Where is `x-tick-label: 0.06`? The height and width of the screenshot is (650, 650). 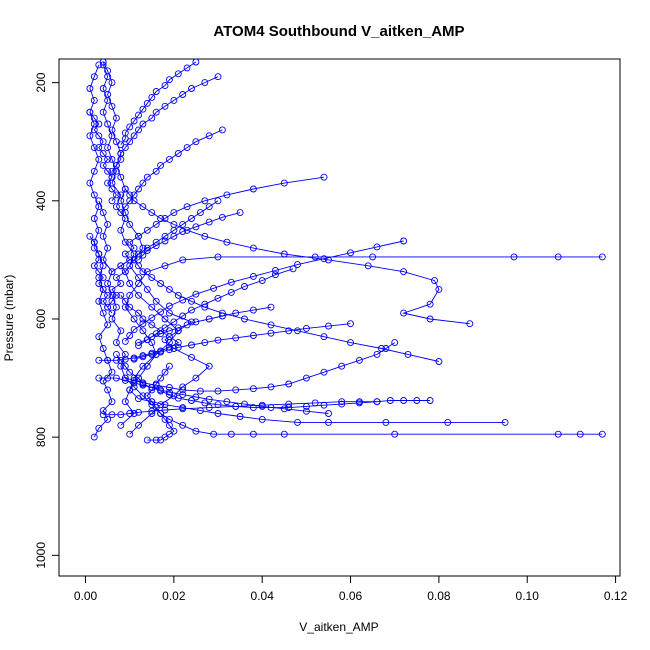 x-tick-label: 0.06 is located at coordinates (351, 596).